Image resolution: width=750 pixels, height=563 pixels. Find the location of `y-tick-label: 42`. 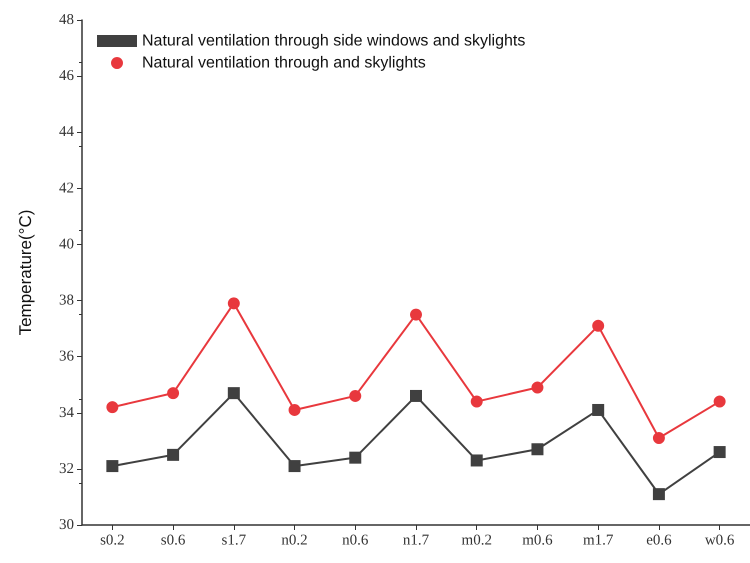

y-tick-label: 42 is located at coordinates (66, 188).